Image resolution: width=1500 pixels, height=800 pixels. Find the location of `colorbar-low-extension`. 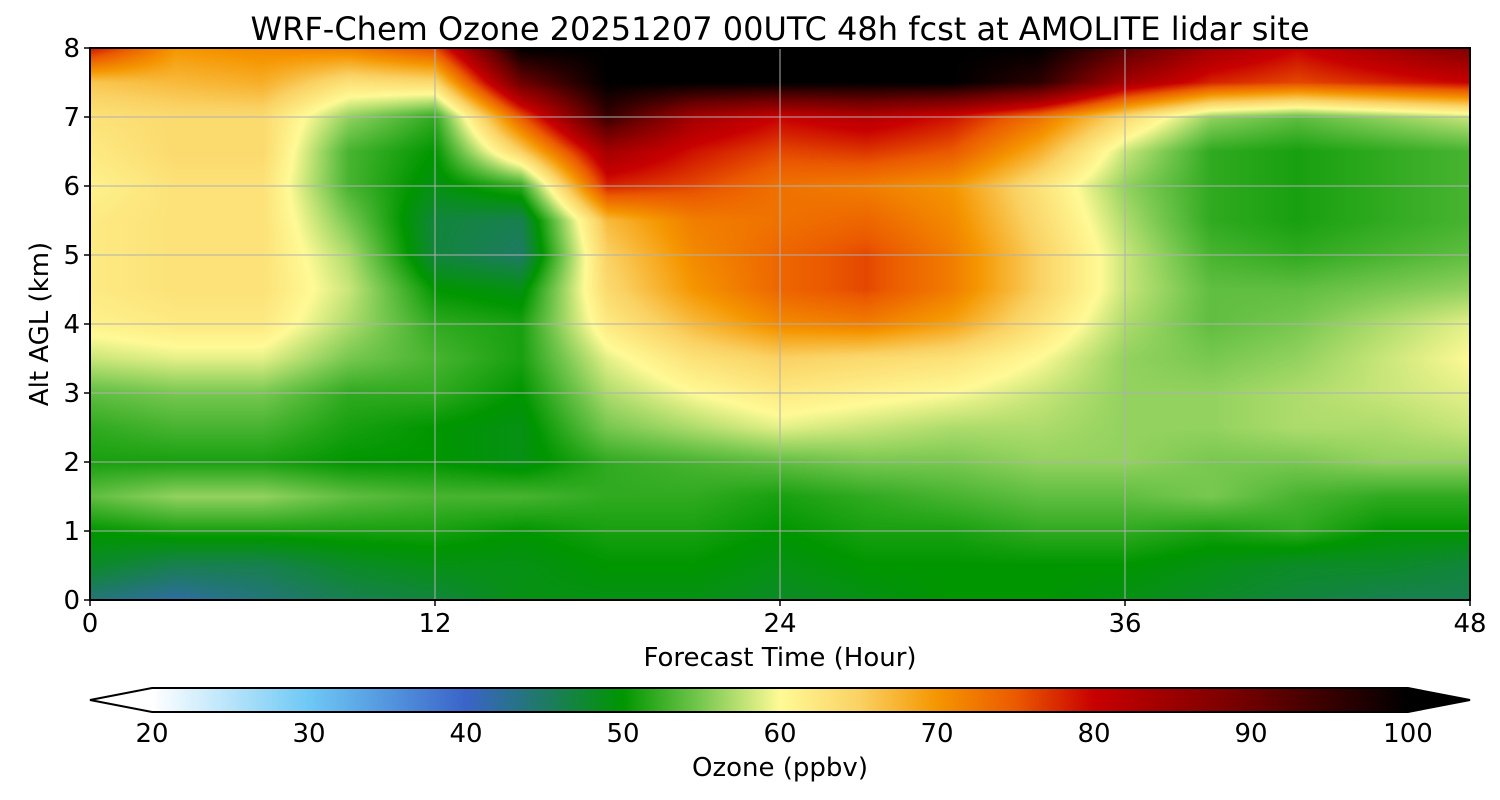

colorbar-low-extension is located at coordinates (121, 700).